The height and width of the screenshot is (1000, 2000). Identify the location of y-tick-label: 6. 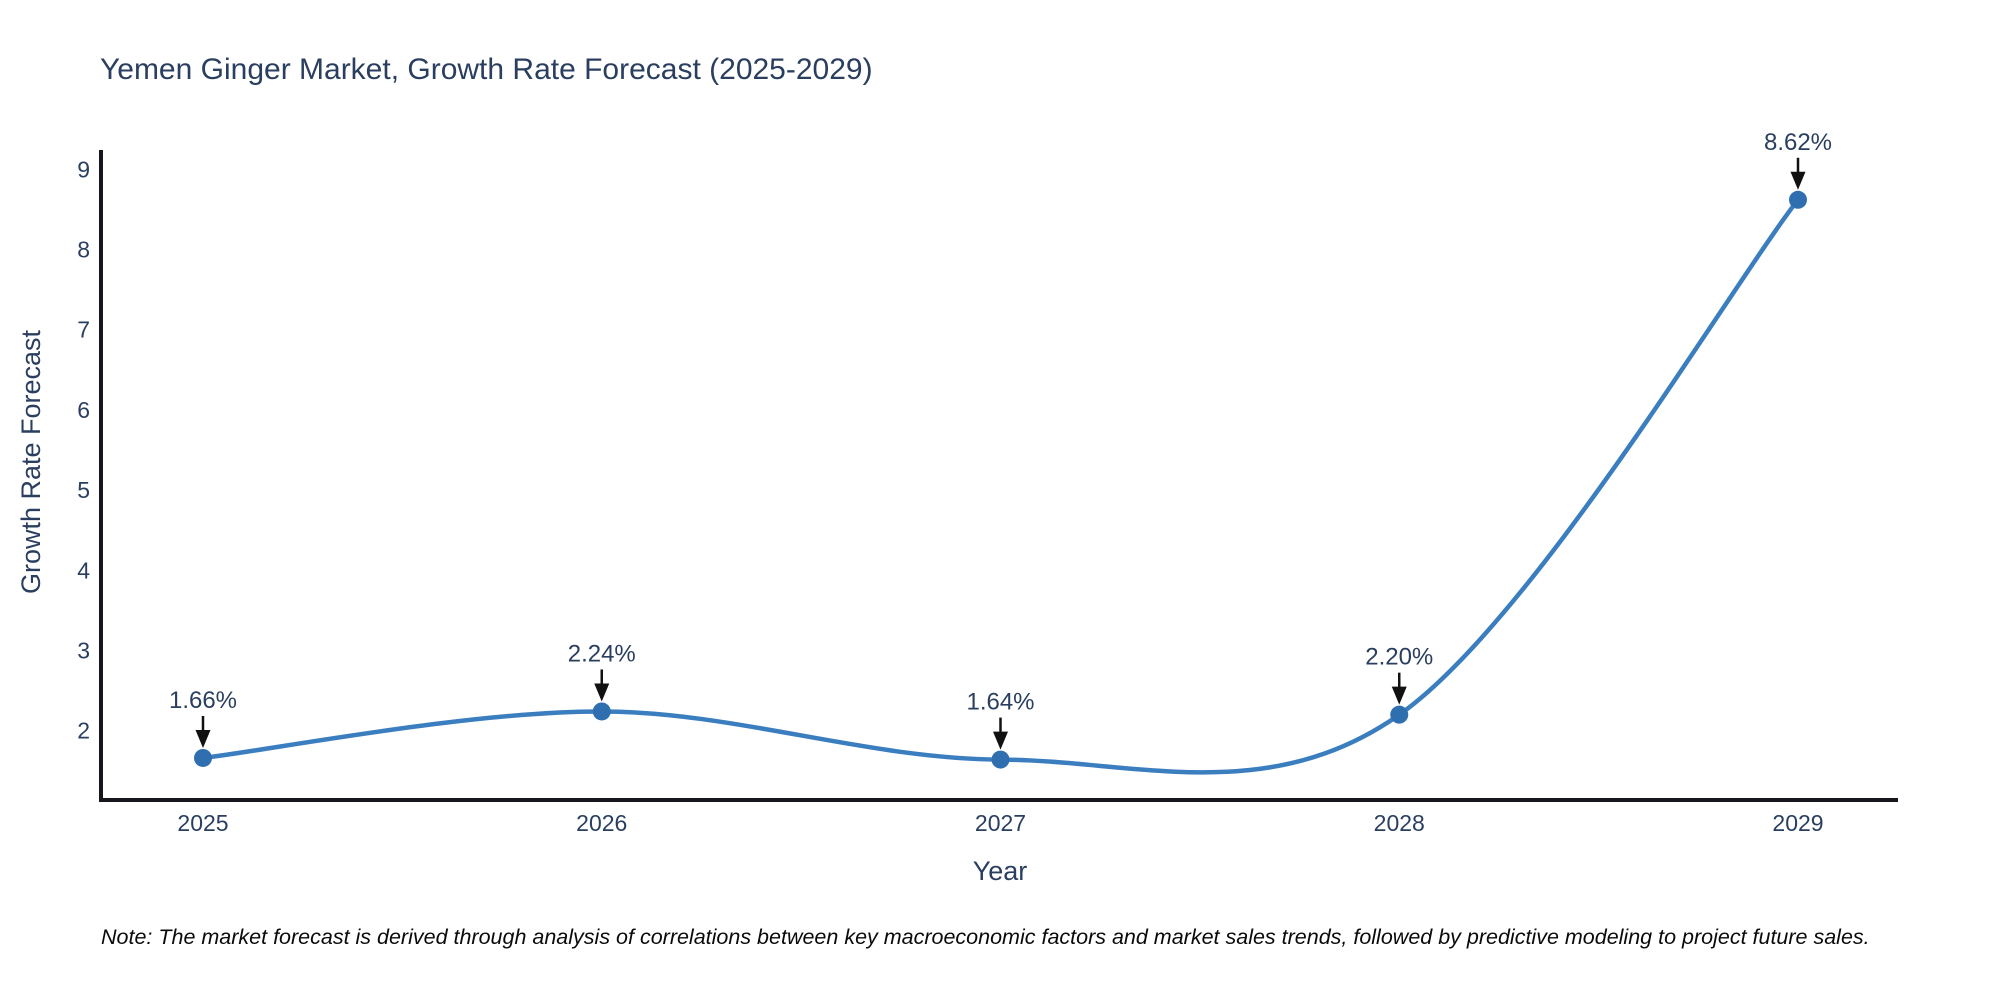
(83, 410).